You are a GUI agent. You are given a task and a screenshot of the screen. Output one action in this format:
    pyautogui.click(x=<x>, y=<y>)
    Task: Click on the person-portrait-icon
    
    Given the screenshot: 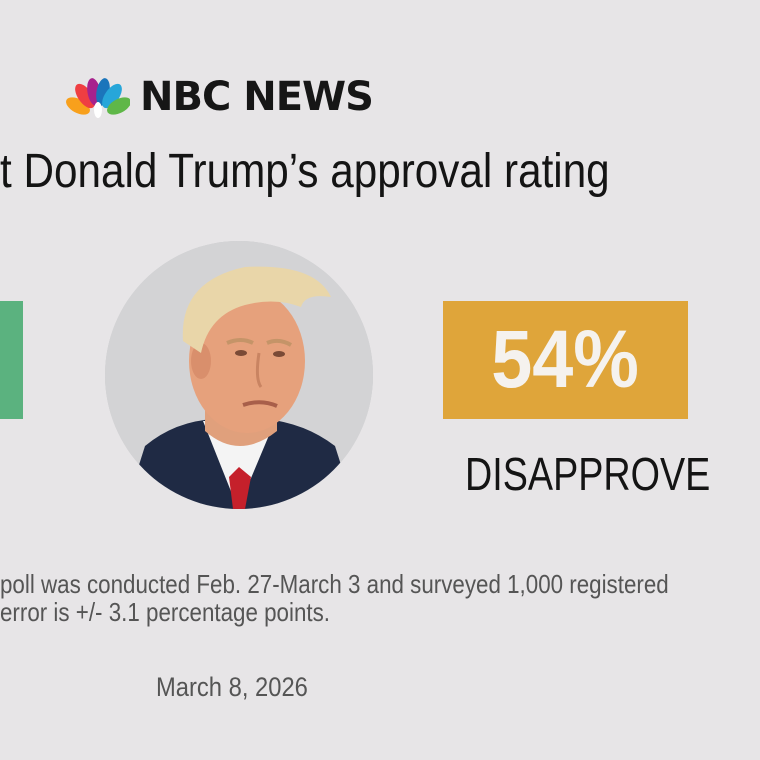 What is the action you would take?
    pyautogui.click(x=239, y=375)
    